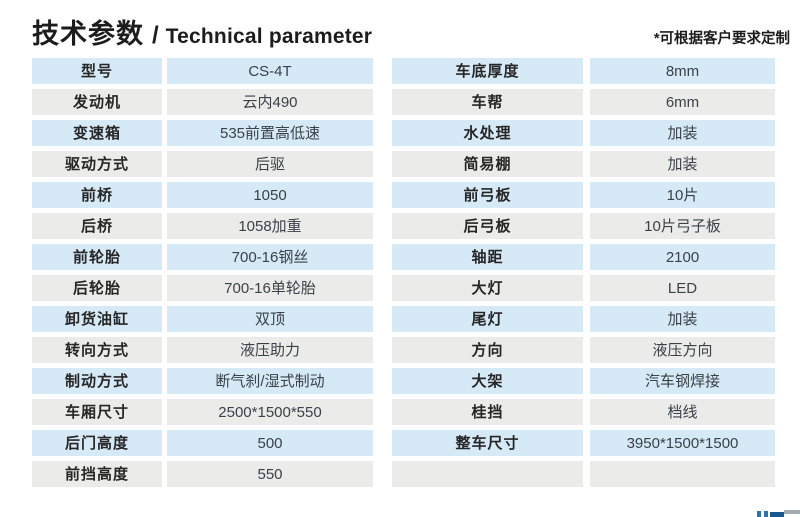 This screenshot has width=800, height=517. What do you see at coordinates (583, 474) in the screenshot?
I see `table-row` at bounding box center [583, 474].